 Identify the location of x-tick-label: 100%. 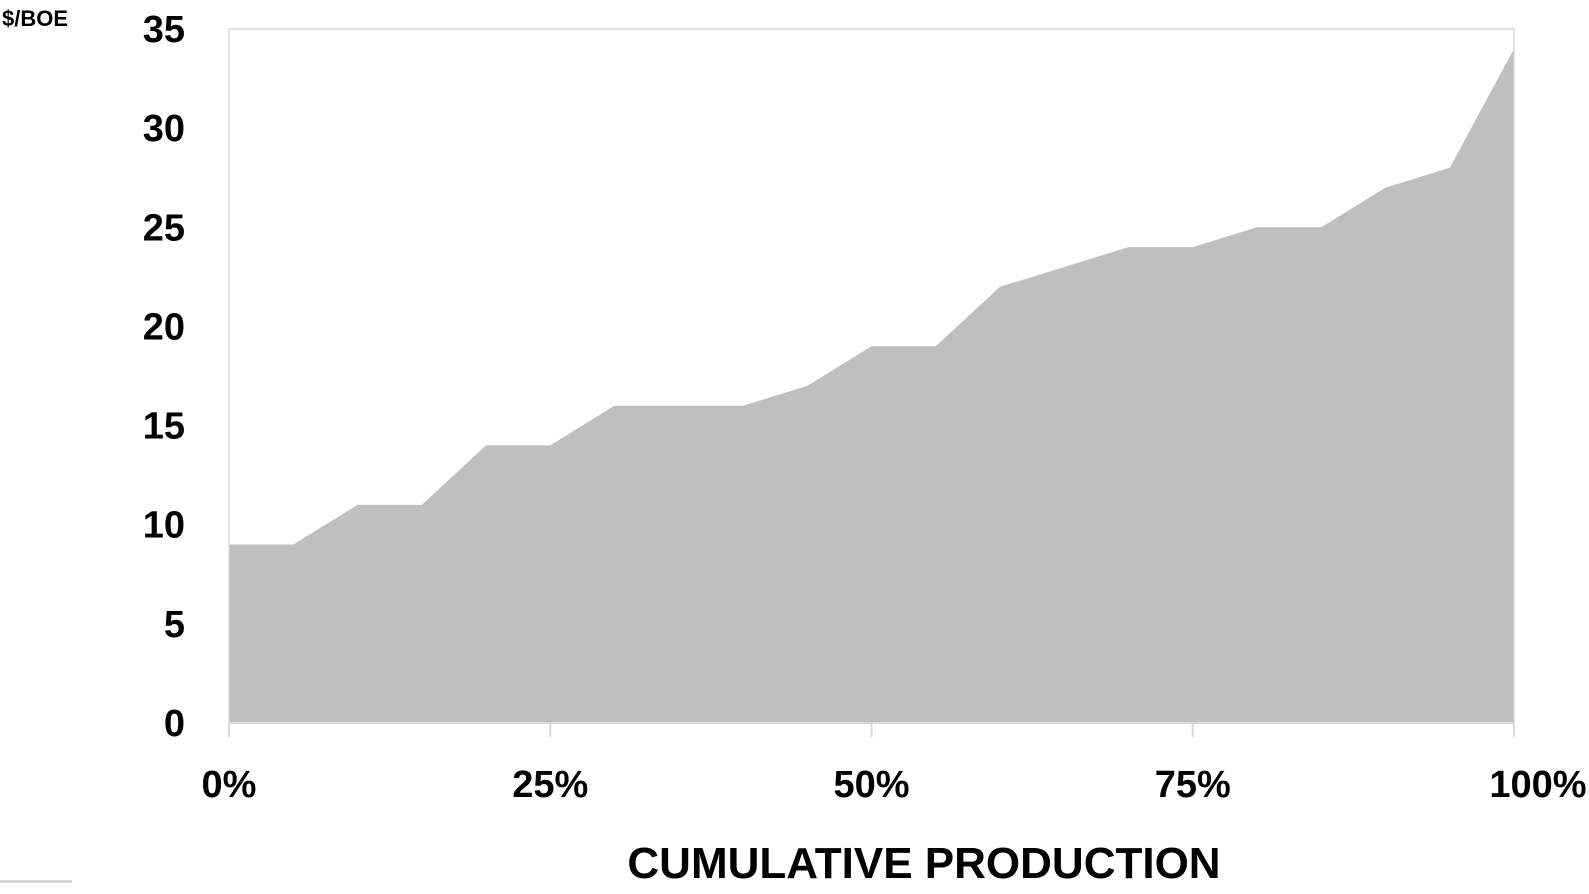
(1537, 785).